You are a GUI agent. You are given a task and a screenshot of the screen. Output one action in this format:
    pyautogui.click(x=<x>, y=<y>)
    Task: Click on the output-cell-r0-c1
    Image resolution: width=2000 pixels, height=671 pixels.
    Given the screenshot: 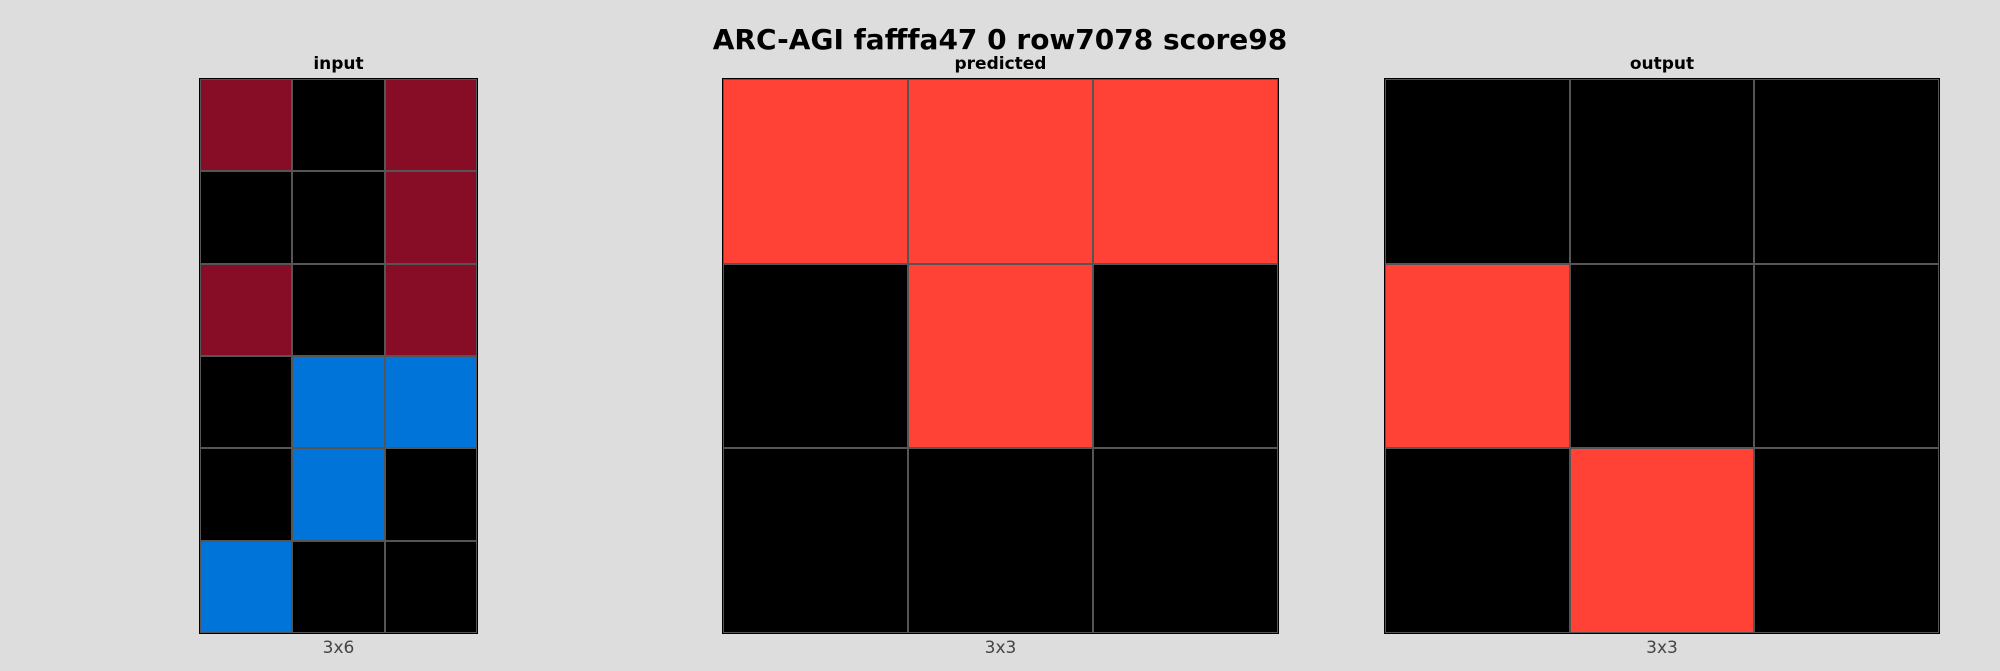 What is the action you would take?
    pyautogui.click(x=1662, y=171)
    